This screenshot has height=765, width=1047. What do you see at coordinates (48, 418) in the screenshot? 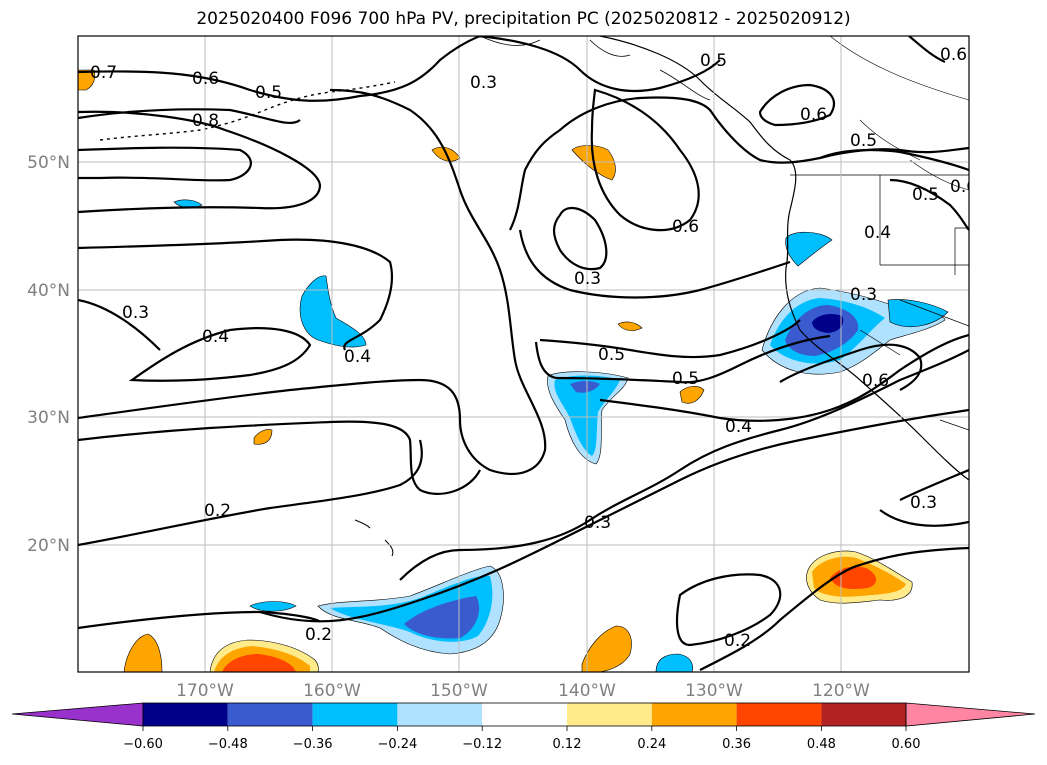
I see `lat-label: 30°N` at bounding box center [48, 418].